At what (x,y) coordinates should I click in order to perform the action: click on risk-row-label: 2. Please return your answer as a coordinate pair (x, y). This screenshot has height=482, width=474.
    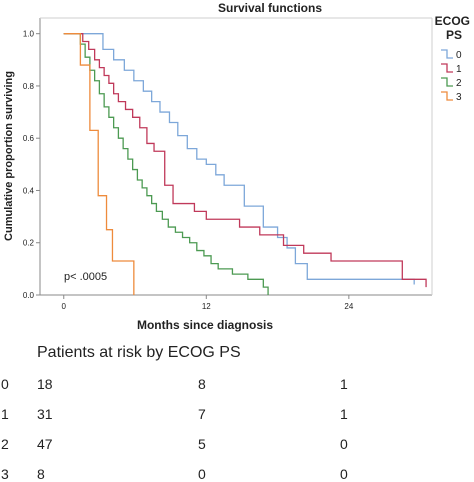
    Looking at the image, I should click on (5, 444).